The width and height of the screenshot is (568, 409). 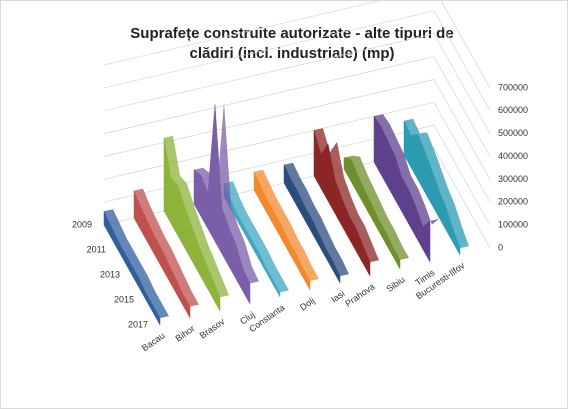 I want to click on depth-tick-label: 2011, so click(x=96, y=249).